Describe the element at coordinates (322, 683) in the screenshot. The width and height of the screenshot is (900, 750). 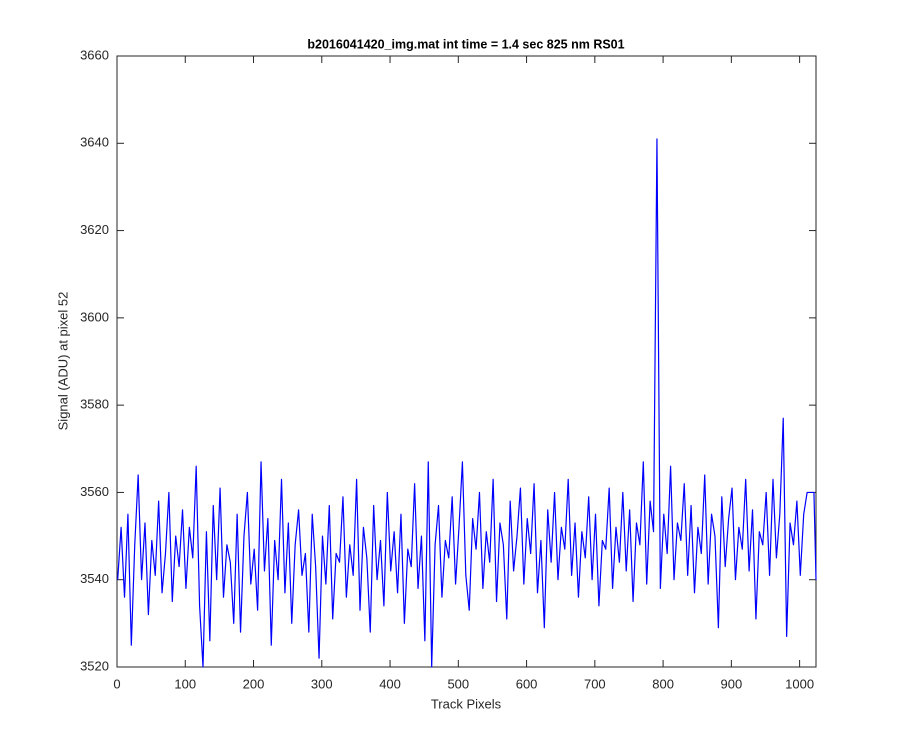
I see `x-tick-label: 300` at that location.